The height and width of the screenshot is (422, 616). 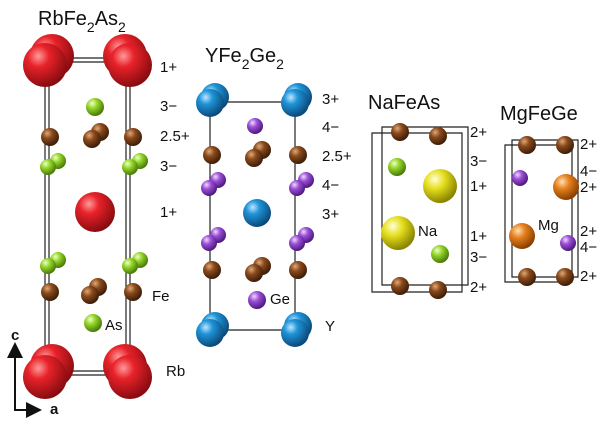 I want to click on atom-label: Ge, so click(x=280, y=299).